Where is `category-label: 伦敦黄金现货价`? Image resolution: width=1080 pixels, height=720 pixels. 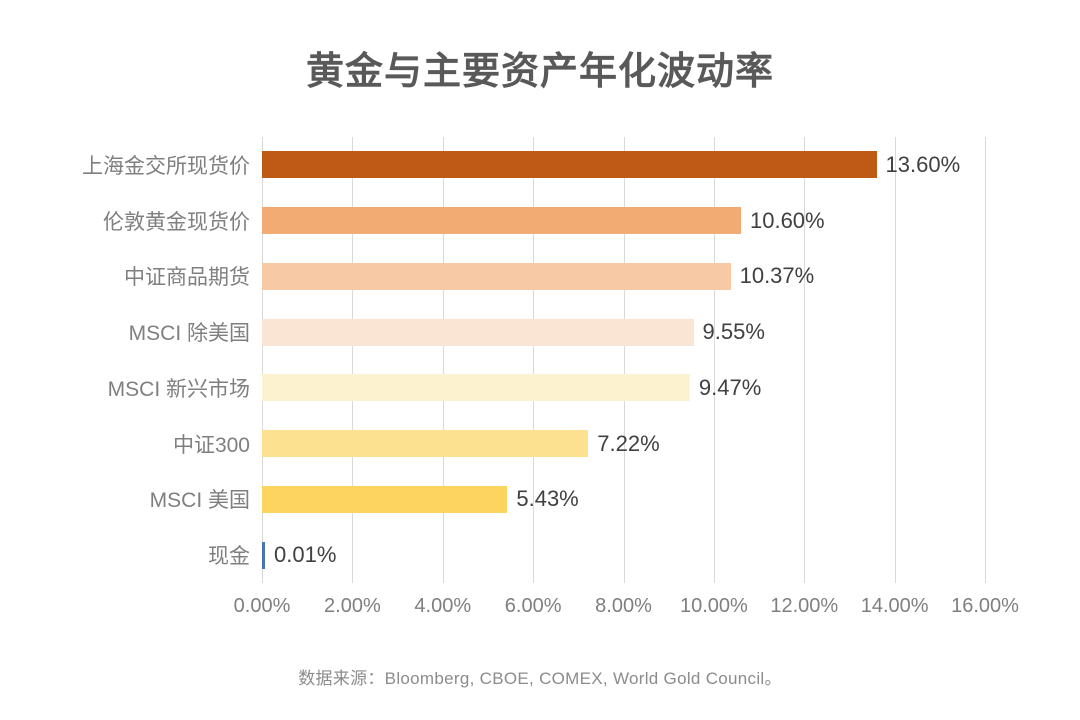 category-label: 伦敦黄金现货价 is located at coordinates (176, 222).